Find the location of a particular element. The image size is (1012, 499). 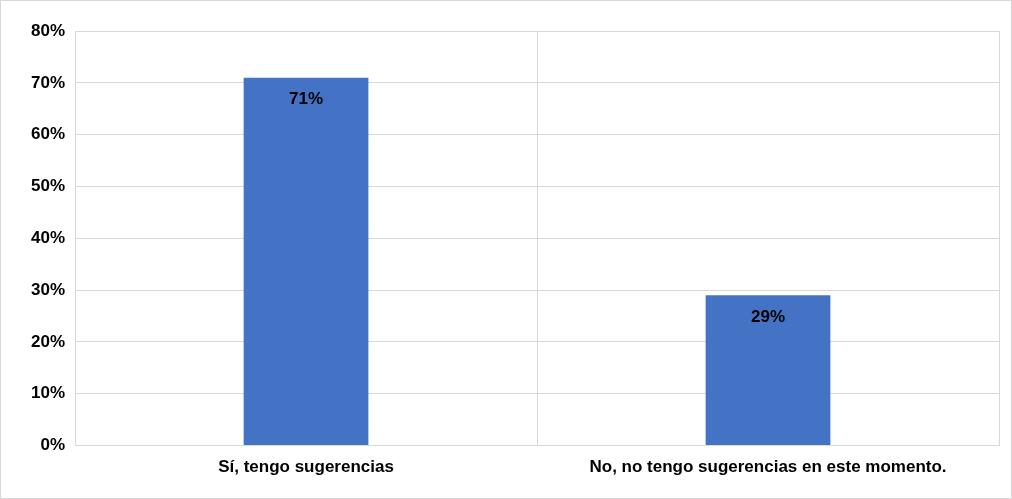

x-tick-label: Sí, tengo sugerencias is located at coordinates (306, 467).